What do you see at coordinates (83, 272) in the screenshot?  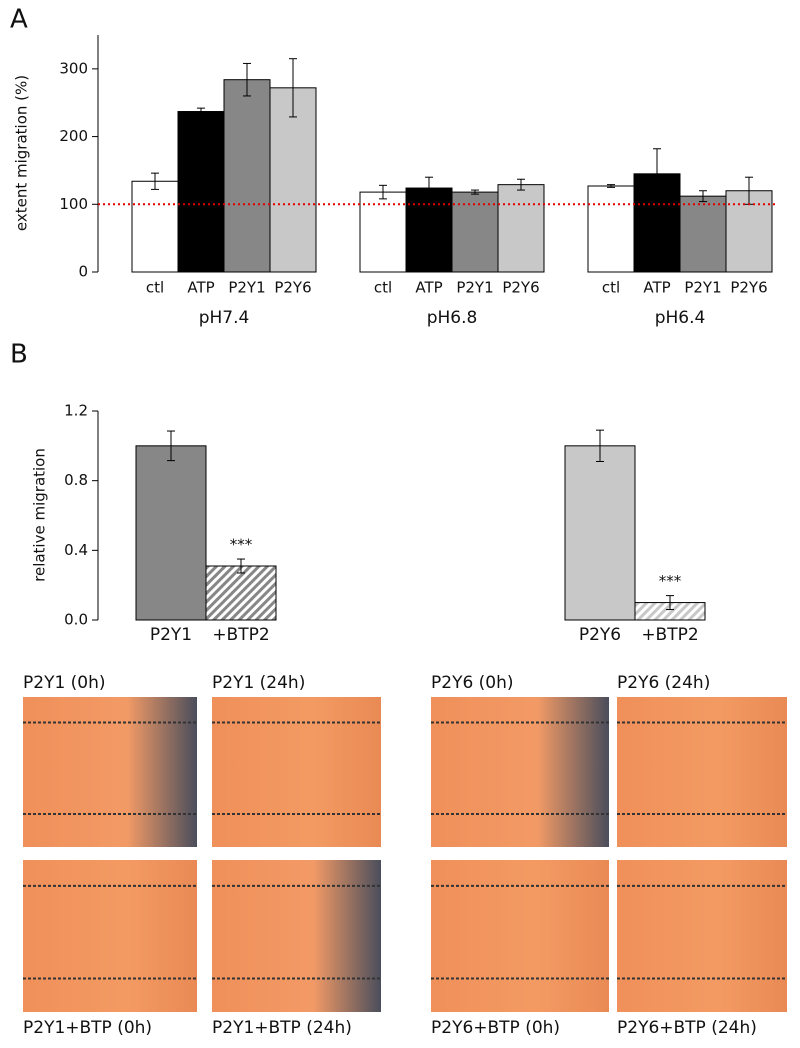 I see `y-tick-label: 0` at bounding box center [83, 272].